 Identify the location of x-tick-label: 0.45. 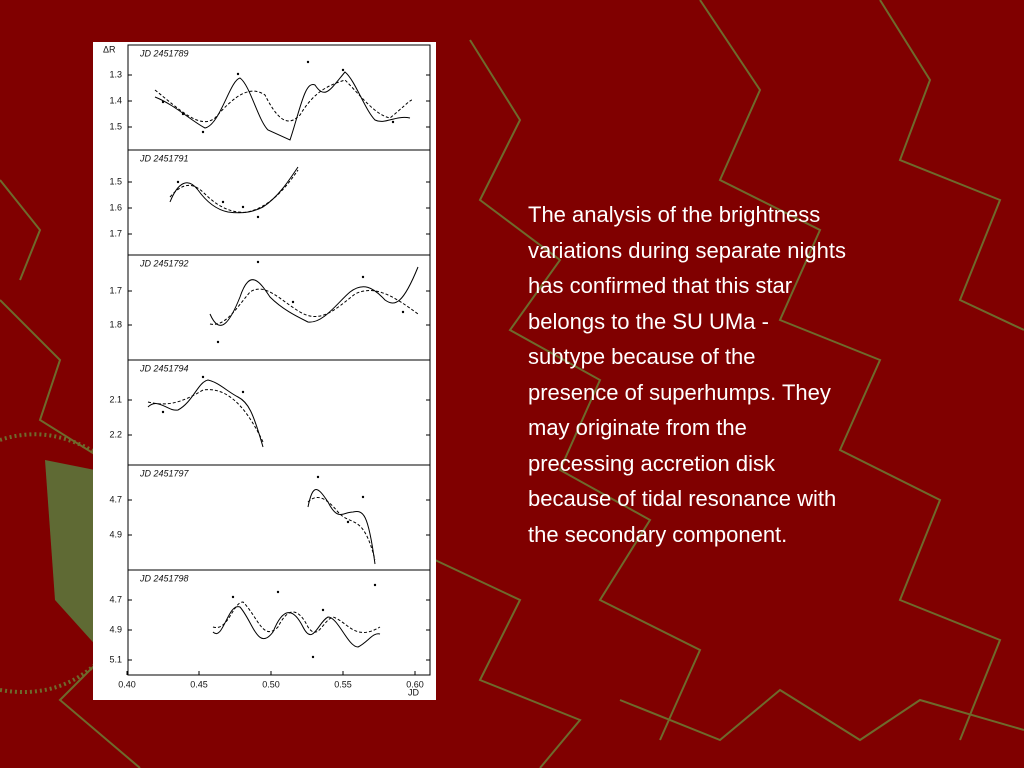
(199, 684).